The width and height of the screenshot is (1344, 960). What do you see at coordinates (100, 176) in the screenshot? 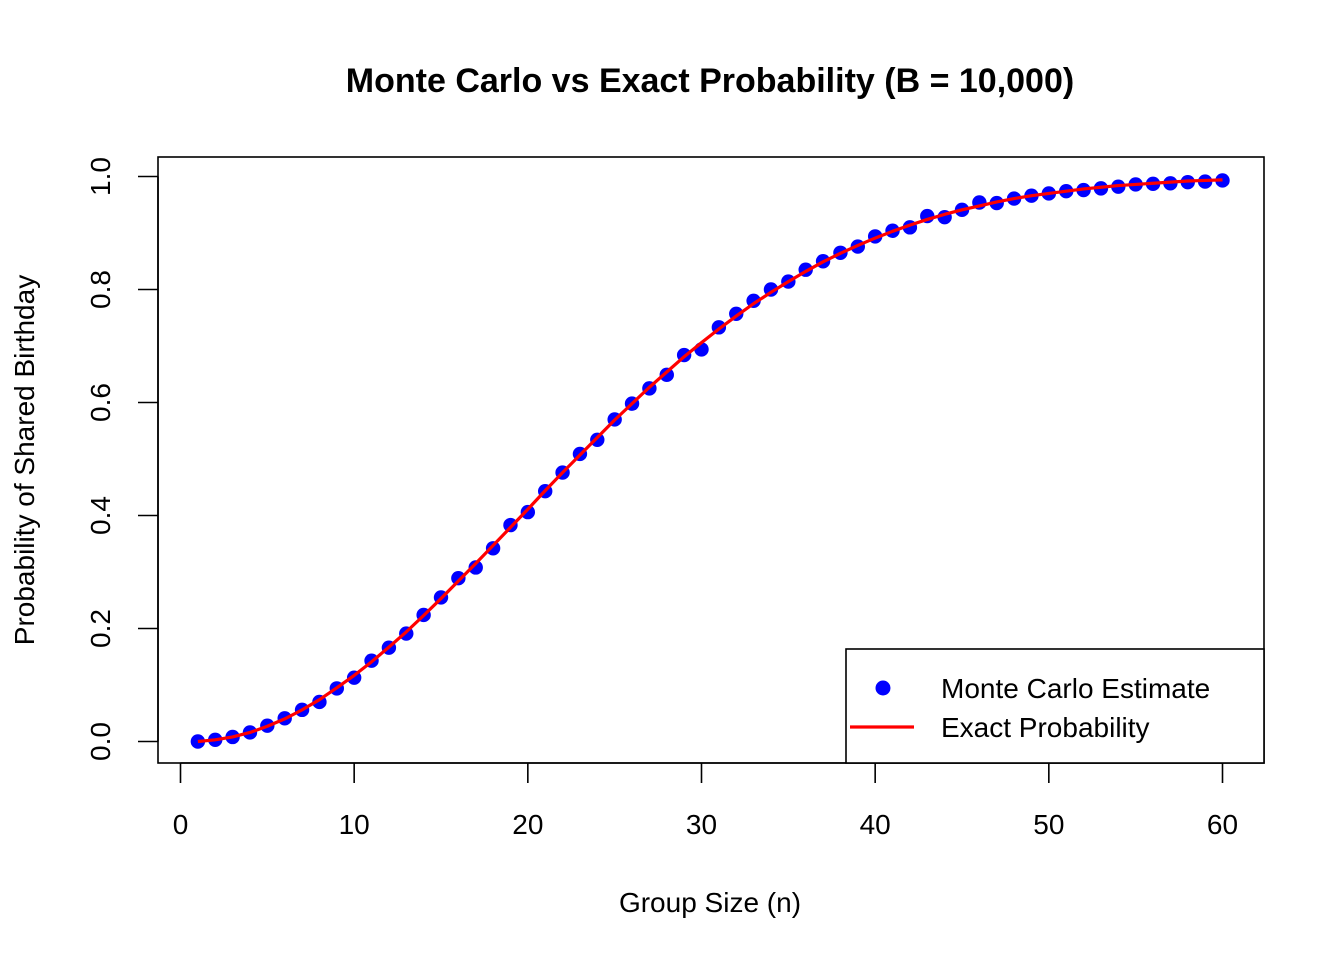
I see `y-tick-label: 1.0` at bounding box center [100, 176].